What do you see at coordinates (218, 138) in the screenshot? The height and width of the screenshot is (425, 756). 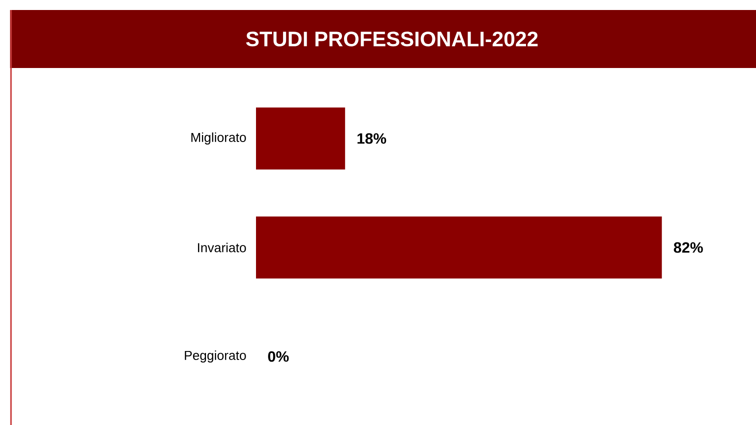 I see `y-tick-label: Migliorato` at bounding box center [218, 138].